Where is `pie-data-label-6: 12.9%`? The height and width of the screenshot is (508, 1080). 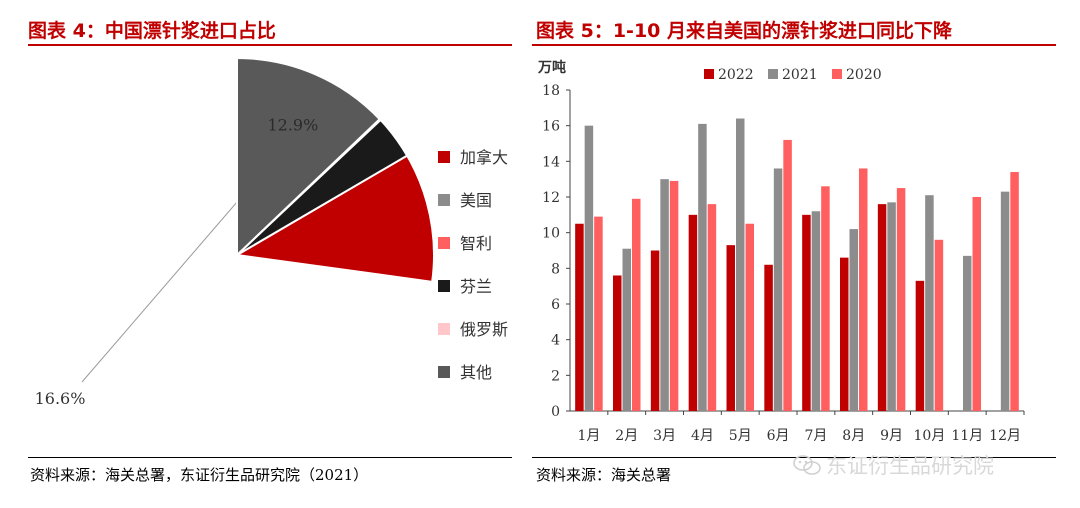 pie-data-label-6: 12.9% is located at coordinates (292, 125).